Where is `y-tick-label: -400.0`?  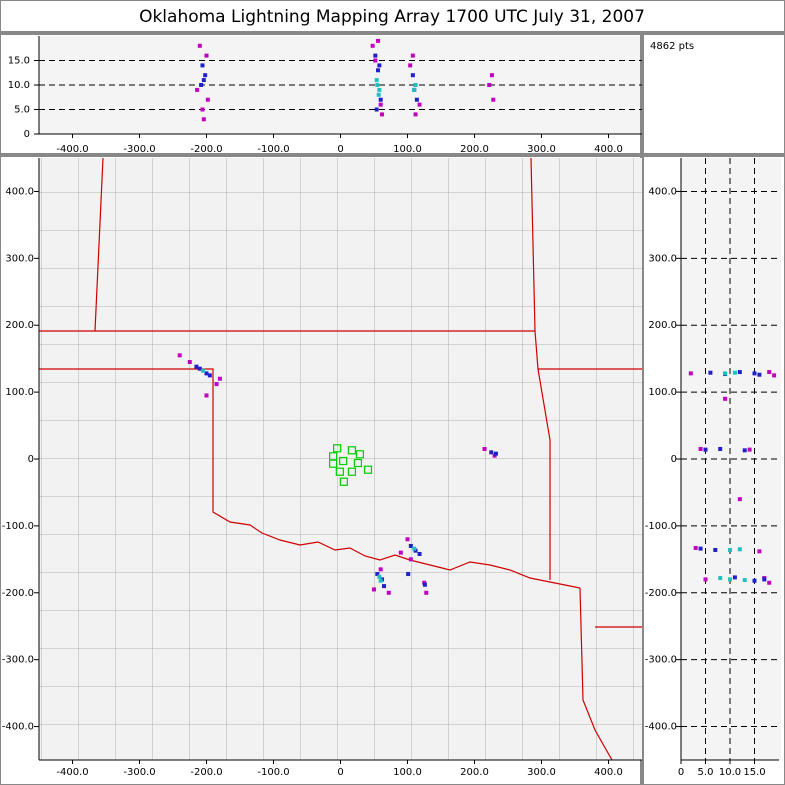
y-tick-label: -400.0 is located at coordinates (18, 727).